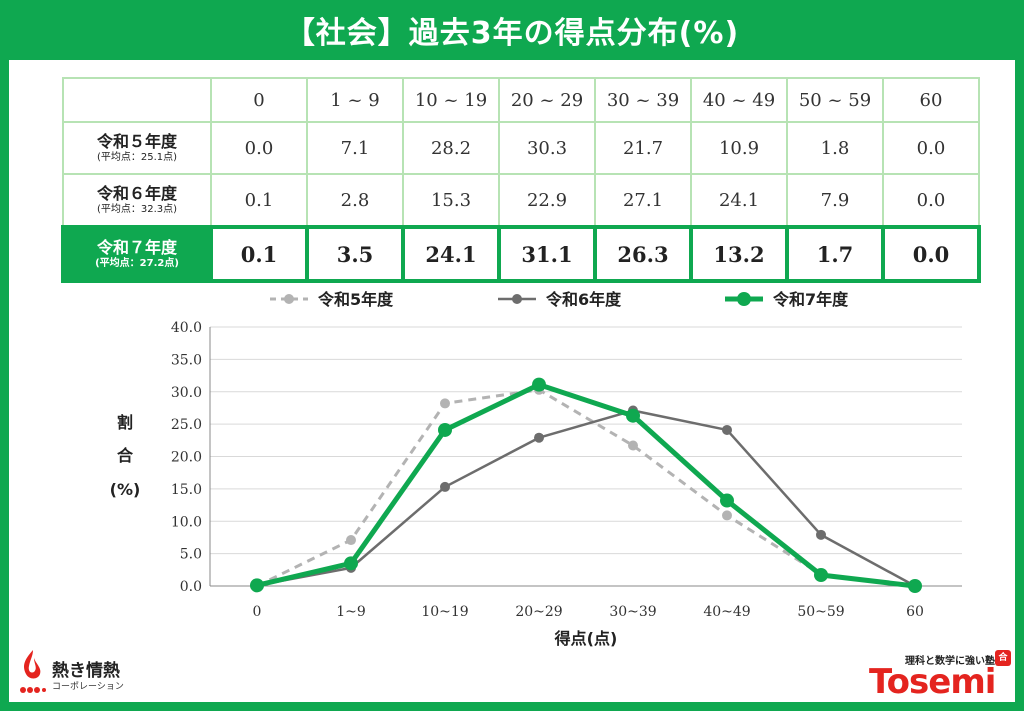 This screenshot has height=711, width=1024. What do you see at coordinates (351, 612) in the screenshot?
I see `x-tick-label: 1~9` at bounding box center [351, 612].